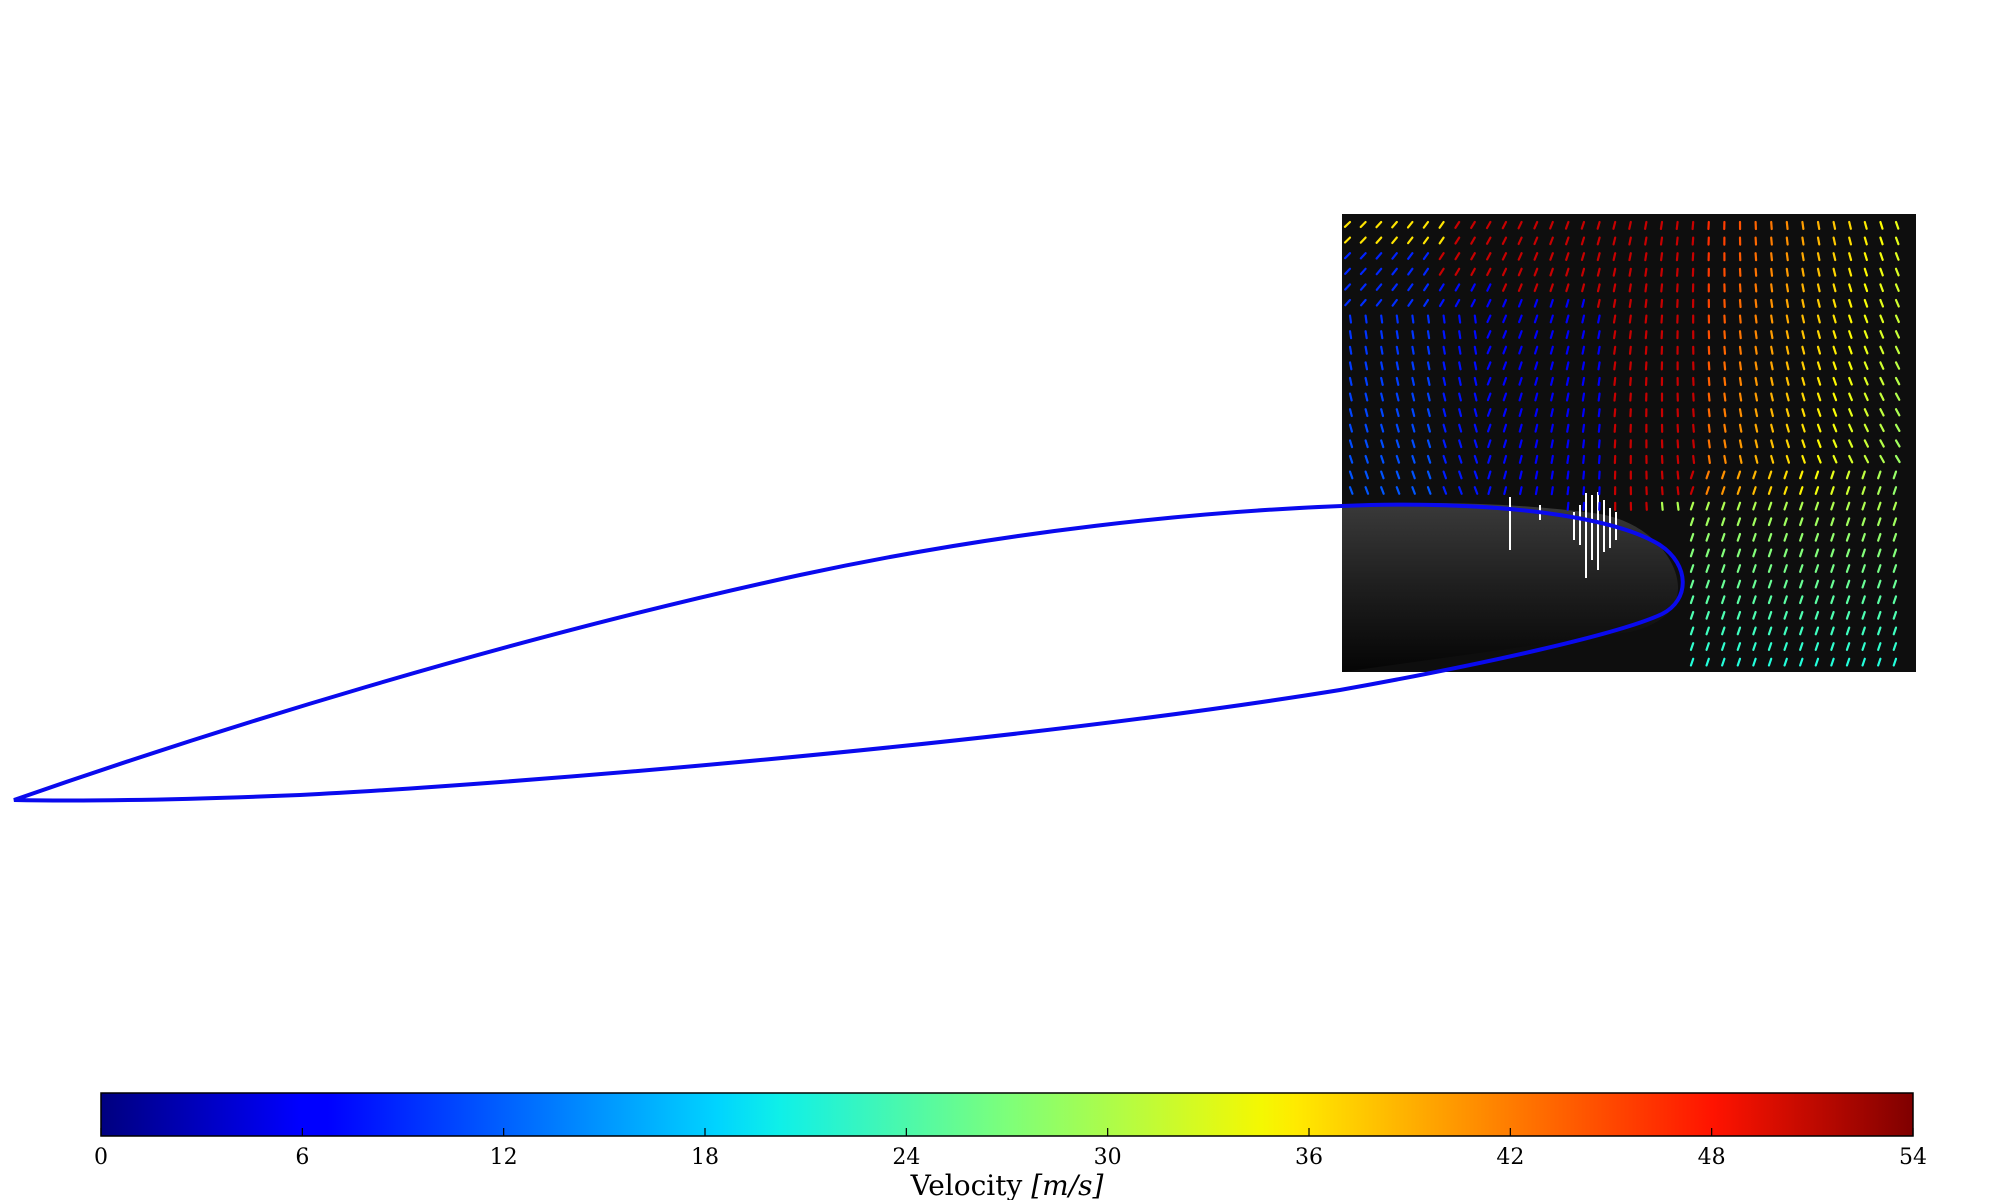 The width and height of the screenshot is (2000, 1200). Describe the element at coordinates (302, 1157) in the screenshot. I see `colorbar-tick-label: 6` at that location.